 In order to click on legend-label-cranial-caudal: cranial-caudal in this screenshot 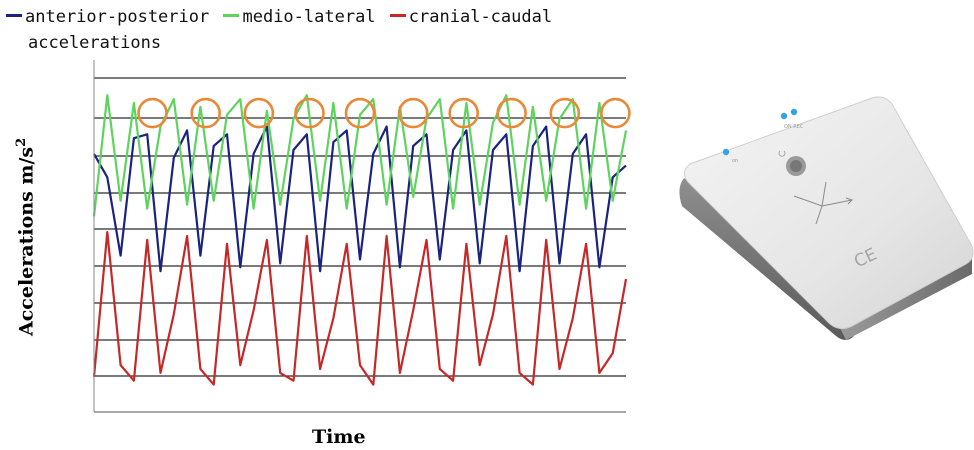, I will do `click(480, 17)`.